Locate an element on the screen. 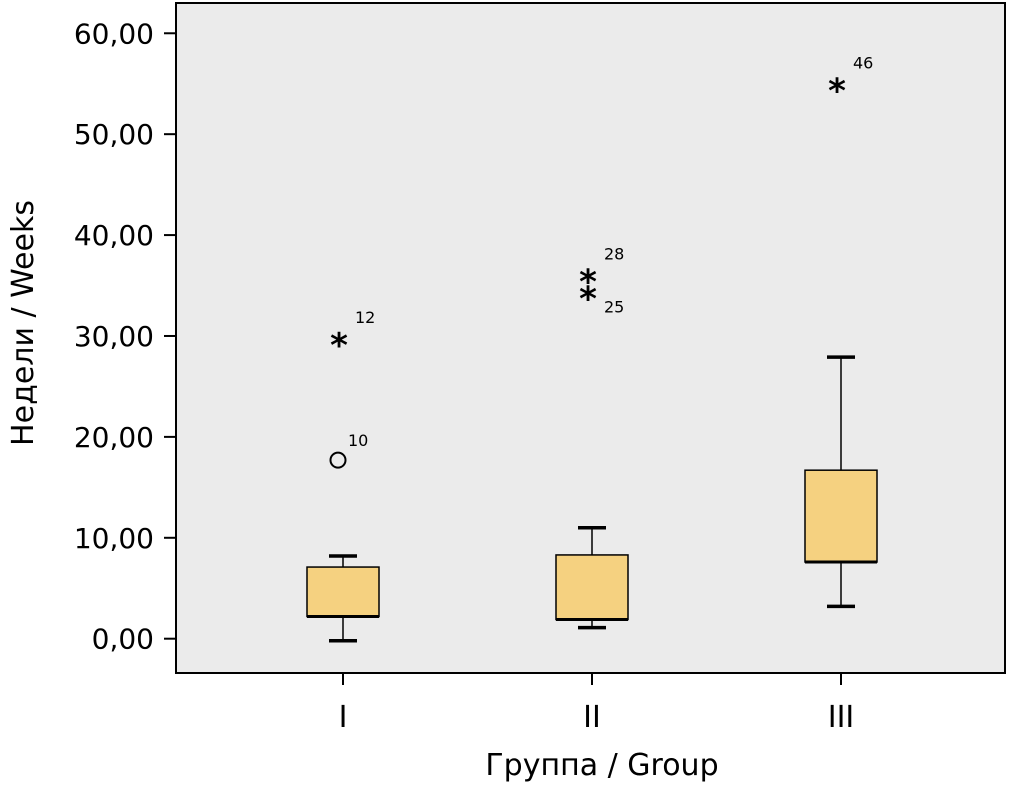  outlier-label: 10 is located at coordinates (358, 440).